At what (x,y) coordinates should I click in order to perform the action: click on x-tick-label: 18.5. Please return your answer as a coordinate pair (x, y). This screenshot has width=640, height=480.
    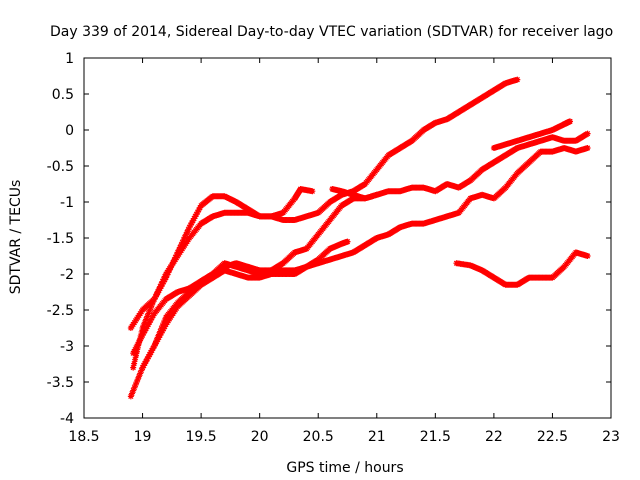
    Looking at the image, I should click on (83, 437).